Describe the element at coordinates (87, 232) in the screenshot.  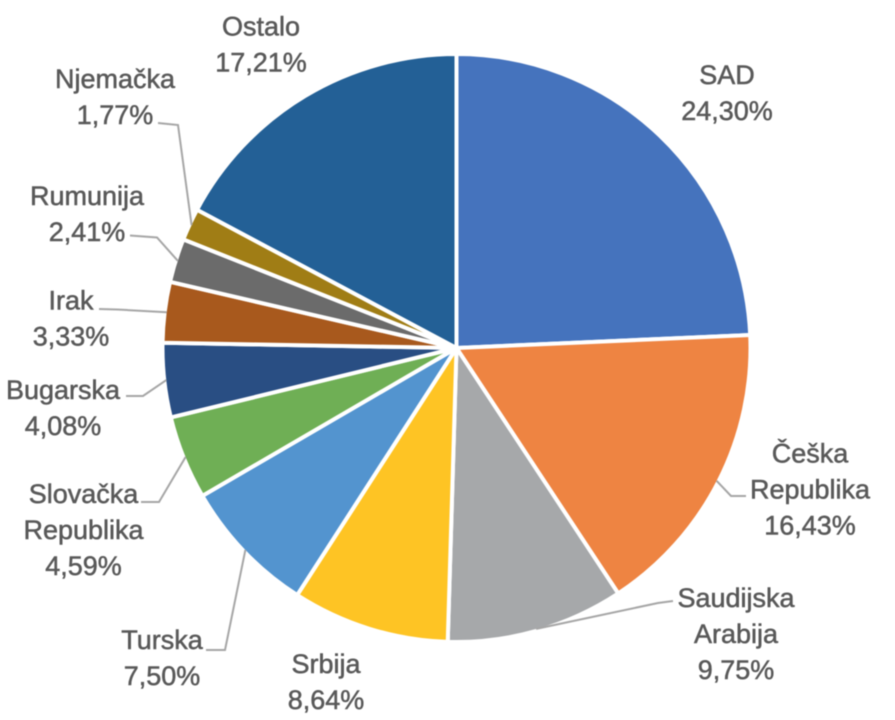
I see `svg-text: 2,41%` at that location.